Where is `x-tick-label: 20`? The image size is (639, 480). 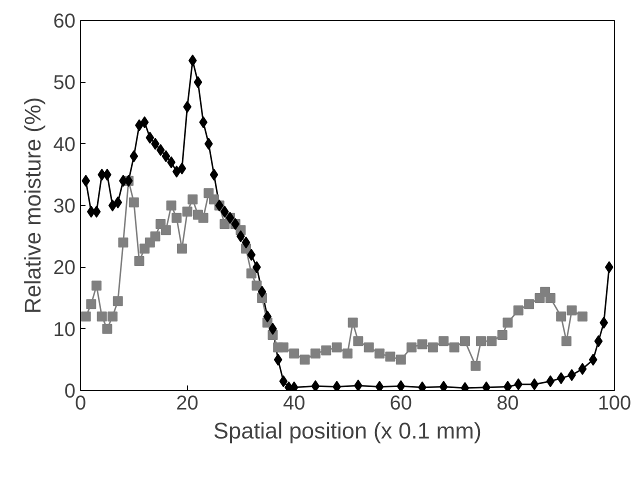 x-tick-label: 20 is located at coordinates (187, 403).